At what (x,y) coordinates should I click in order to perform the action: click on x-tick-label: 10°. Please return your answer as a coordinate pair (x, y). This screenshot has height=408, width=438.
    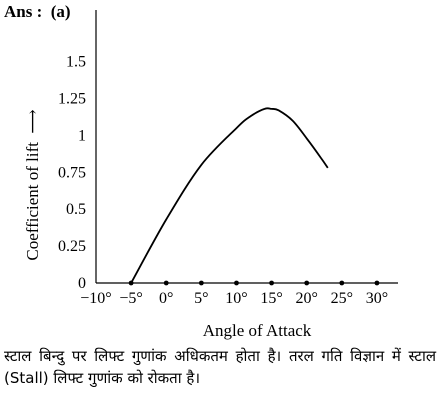
    Looking at the image, I should click on (236, 298).